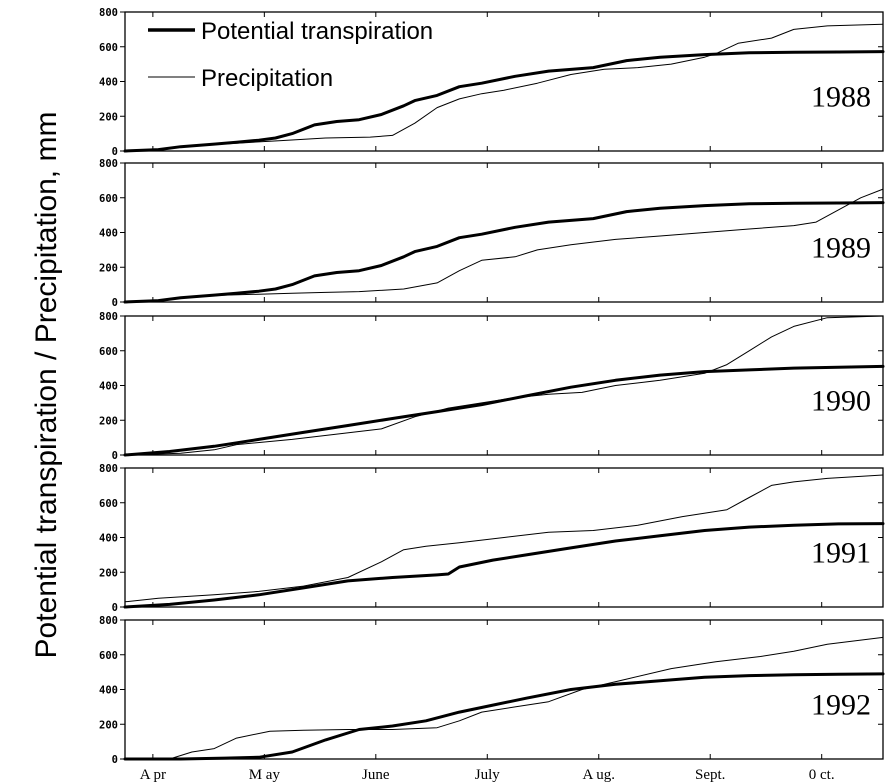  Describe the element at coordinates (841, 553) in the screenshot. I see `year-label: 1991` at that location.